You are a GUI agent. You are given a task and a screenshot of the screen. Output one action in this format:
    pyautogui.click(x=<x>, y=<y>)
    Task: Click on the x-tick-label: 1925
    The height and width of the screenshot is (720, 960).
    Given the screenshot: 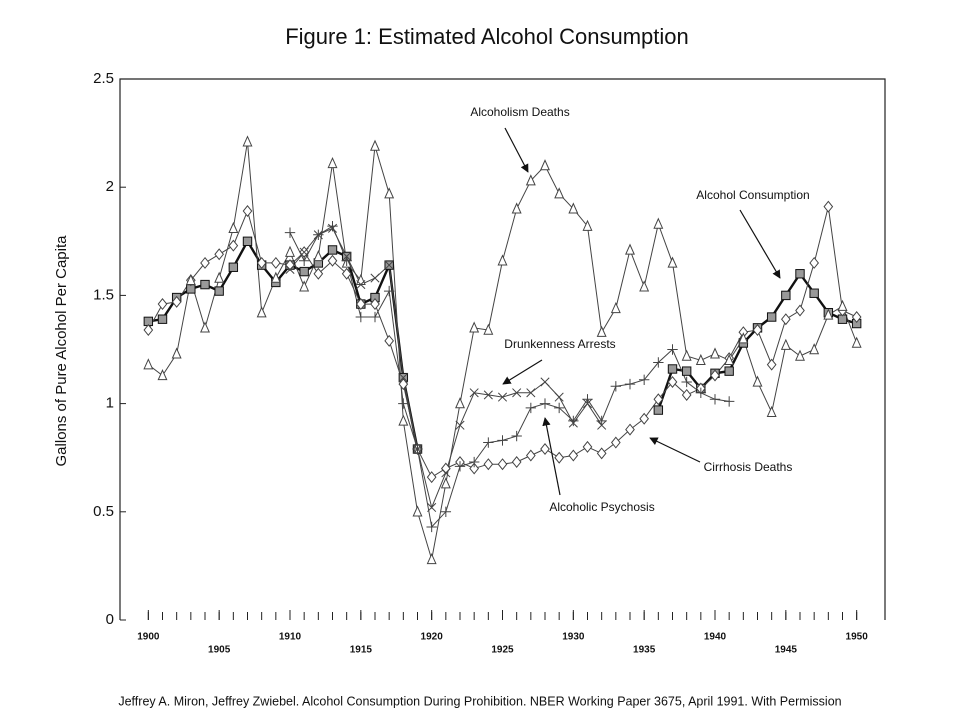 What is the action you would take?
    pyautogui.click(x=502, y=650)
    